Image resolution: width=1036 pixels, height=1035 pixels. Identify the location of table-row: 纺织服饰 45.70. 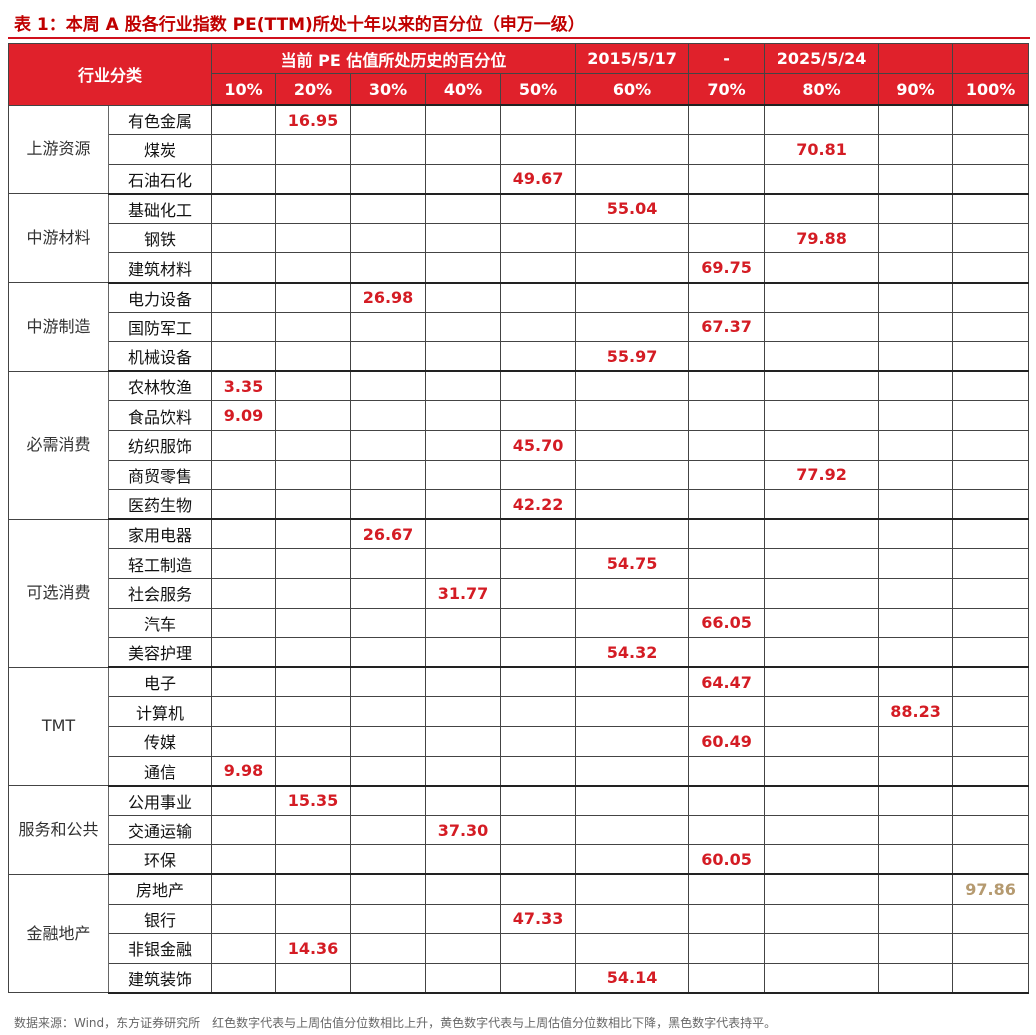
(519, 445).